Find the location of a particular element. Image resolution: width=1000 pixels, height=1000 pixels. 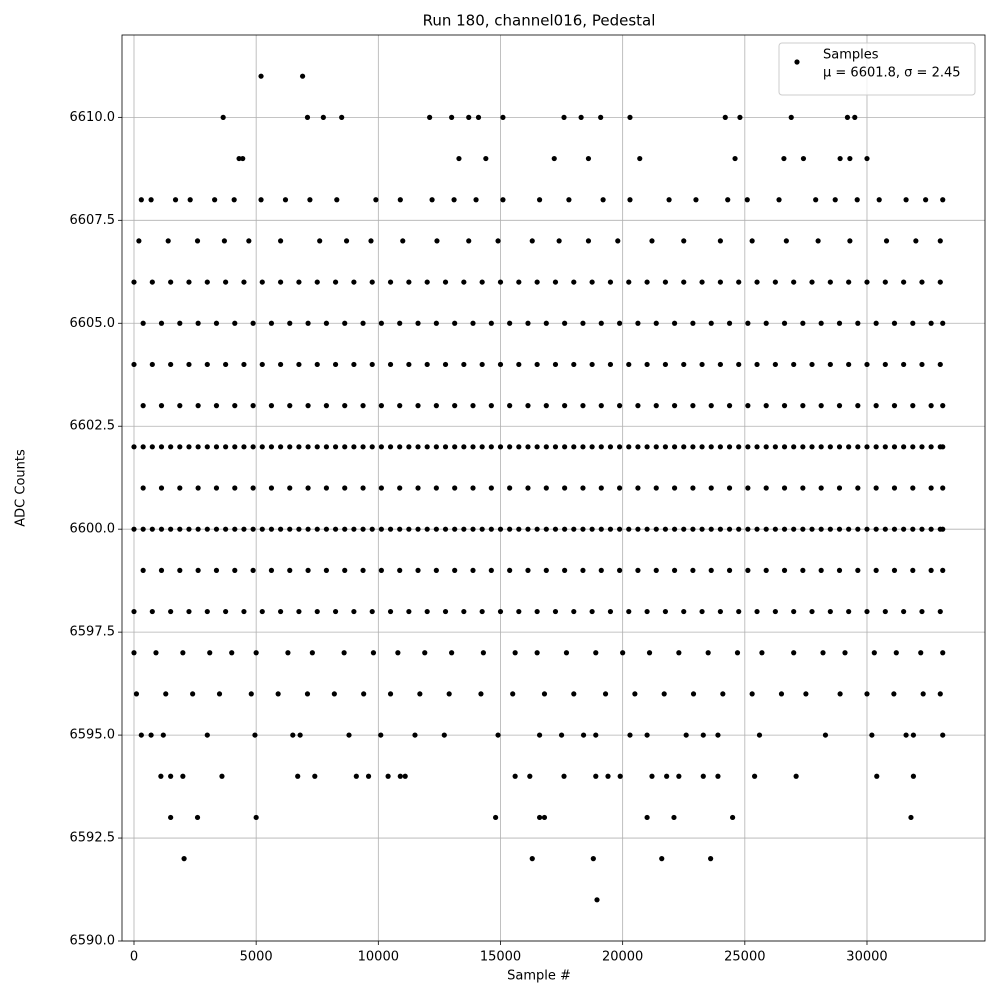

y-tick-label: 6595.0 is located at coordinates (93, 735).